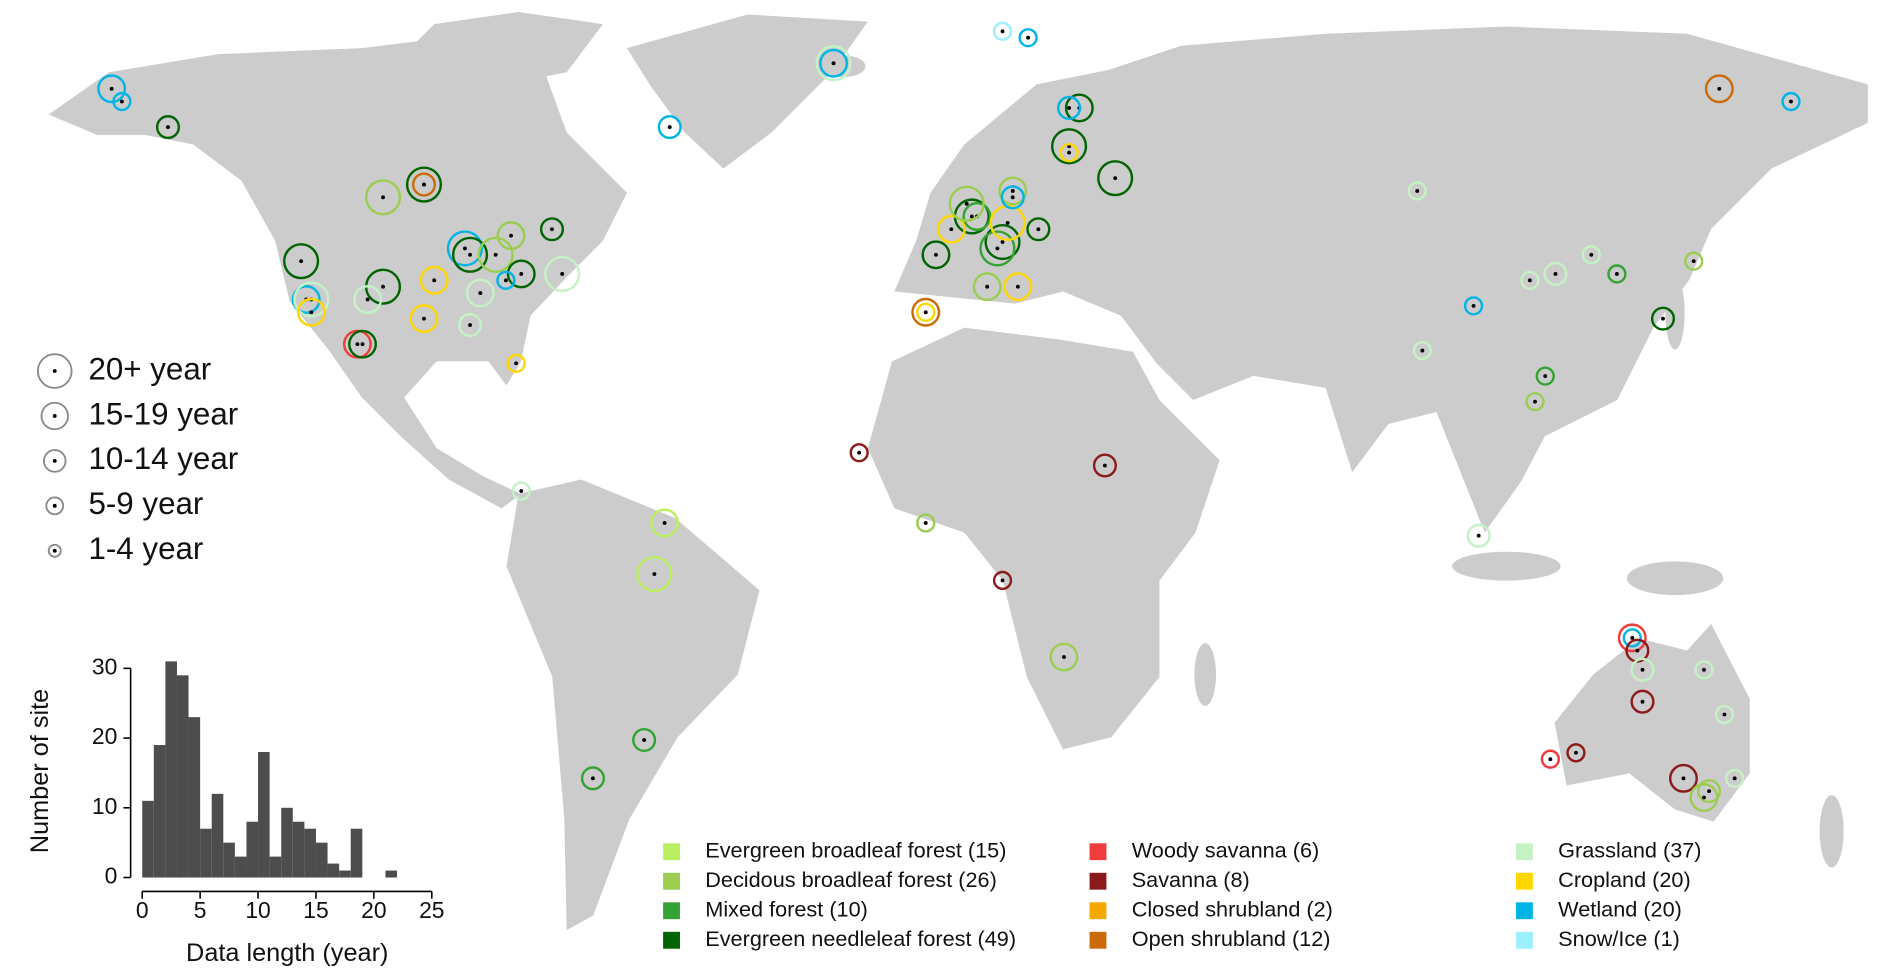  I want to click on y-tick-label: 10, so click(104, 806).